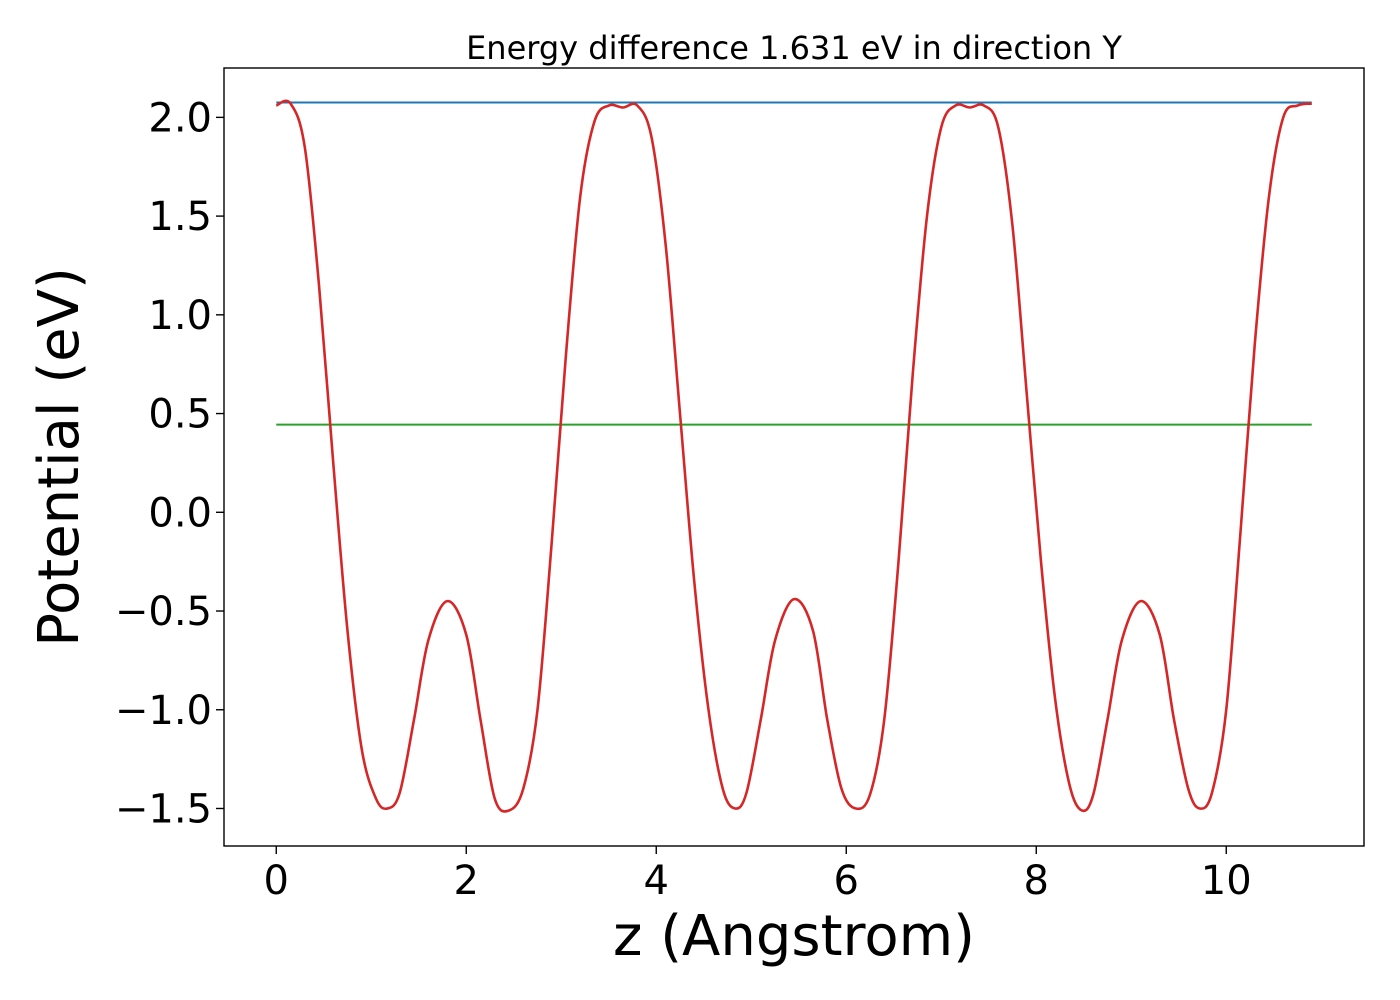  Describe the element at coordinates (656, 881) in the screenshot. I see `x-tick-label: 4` at that location.